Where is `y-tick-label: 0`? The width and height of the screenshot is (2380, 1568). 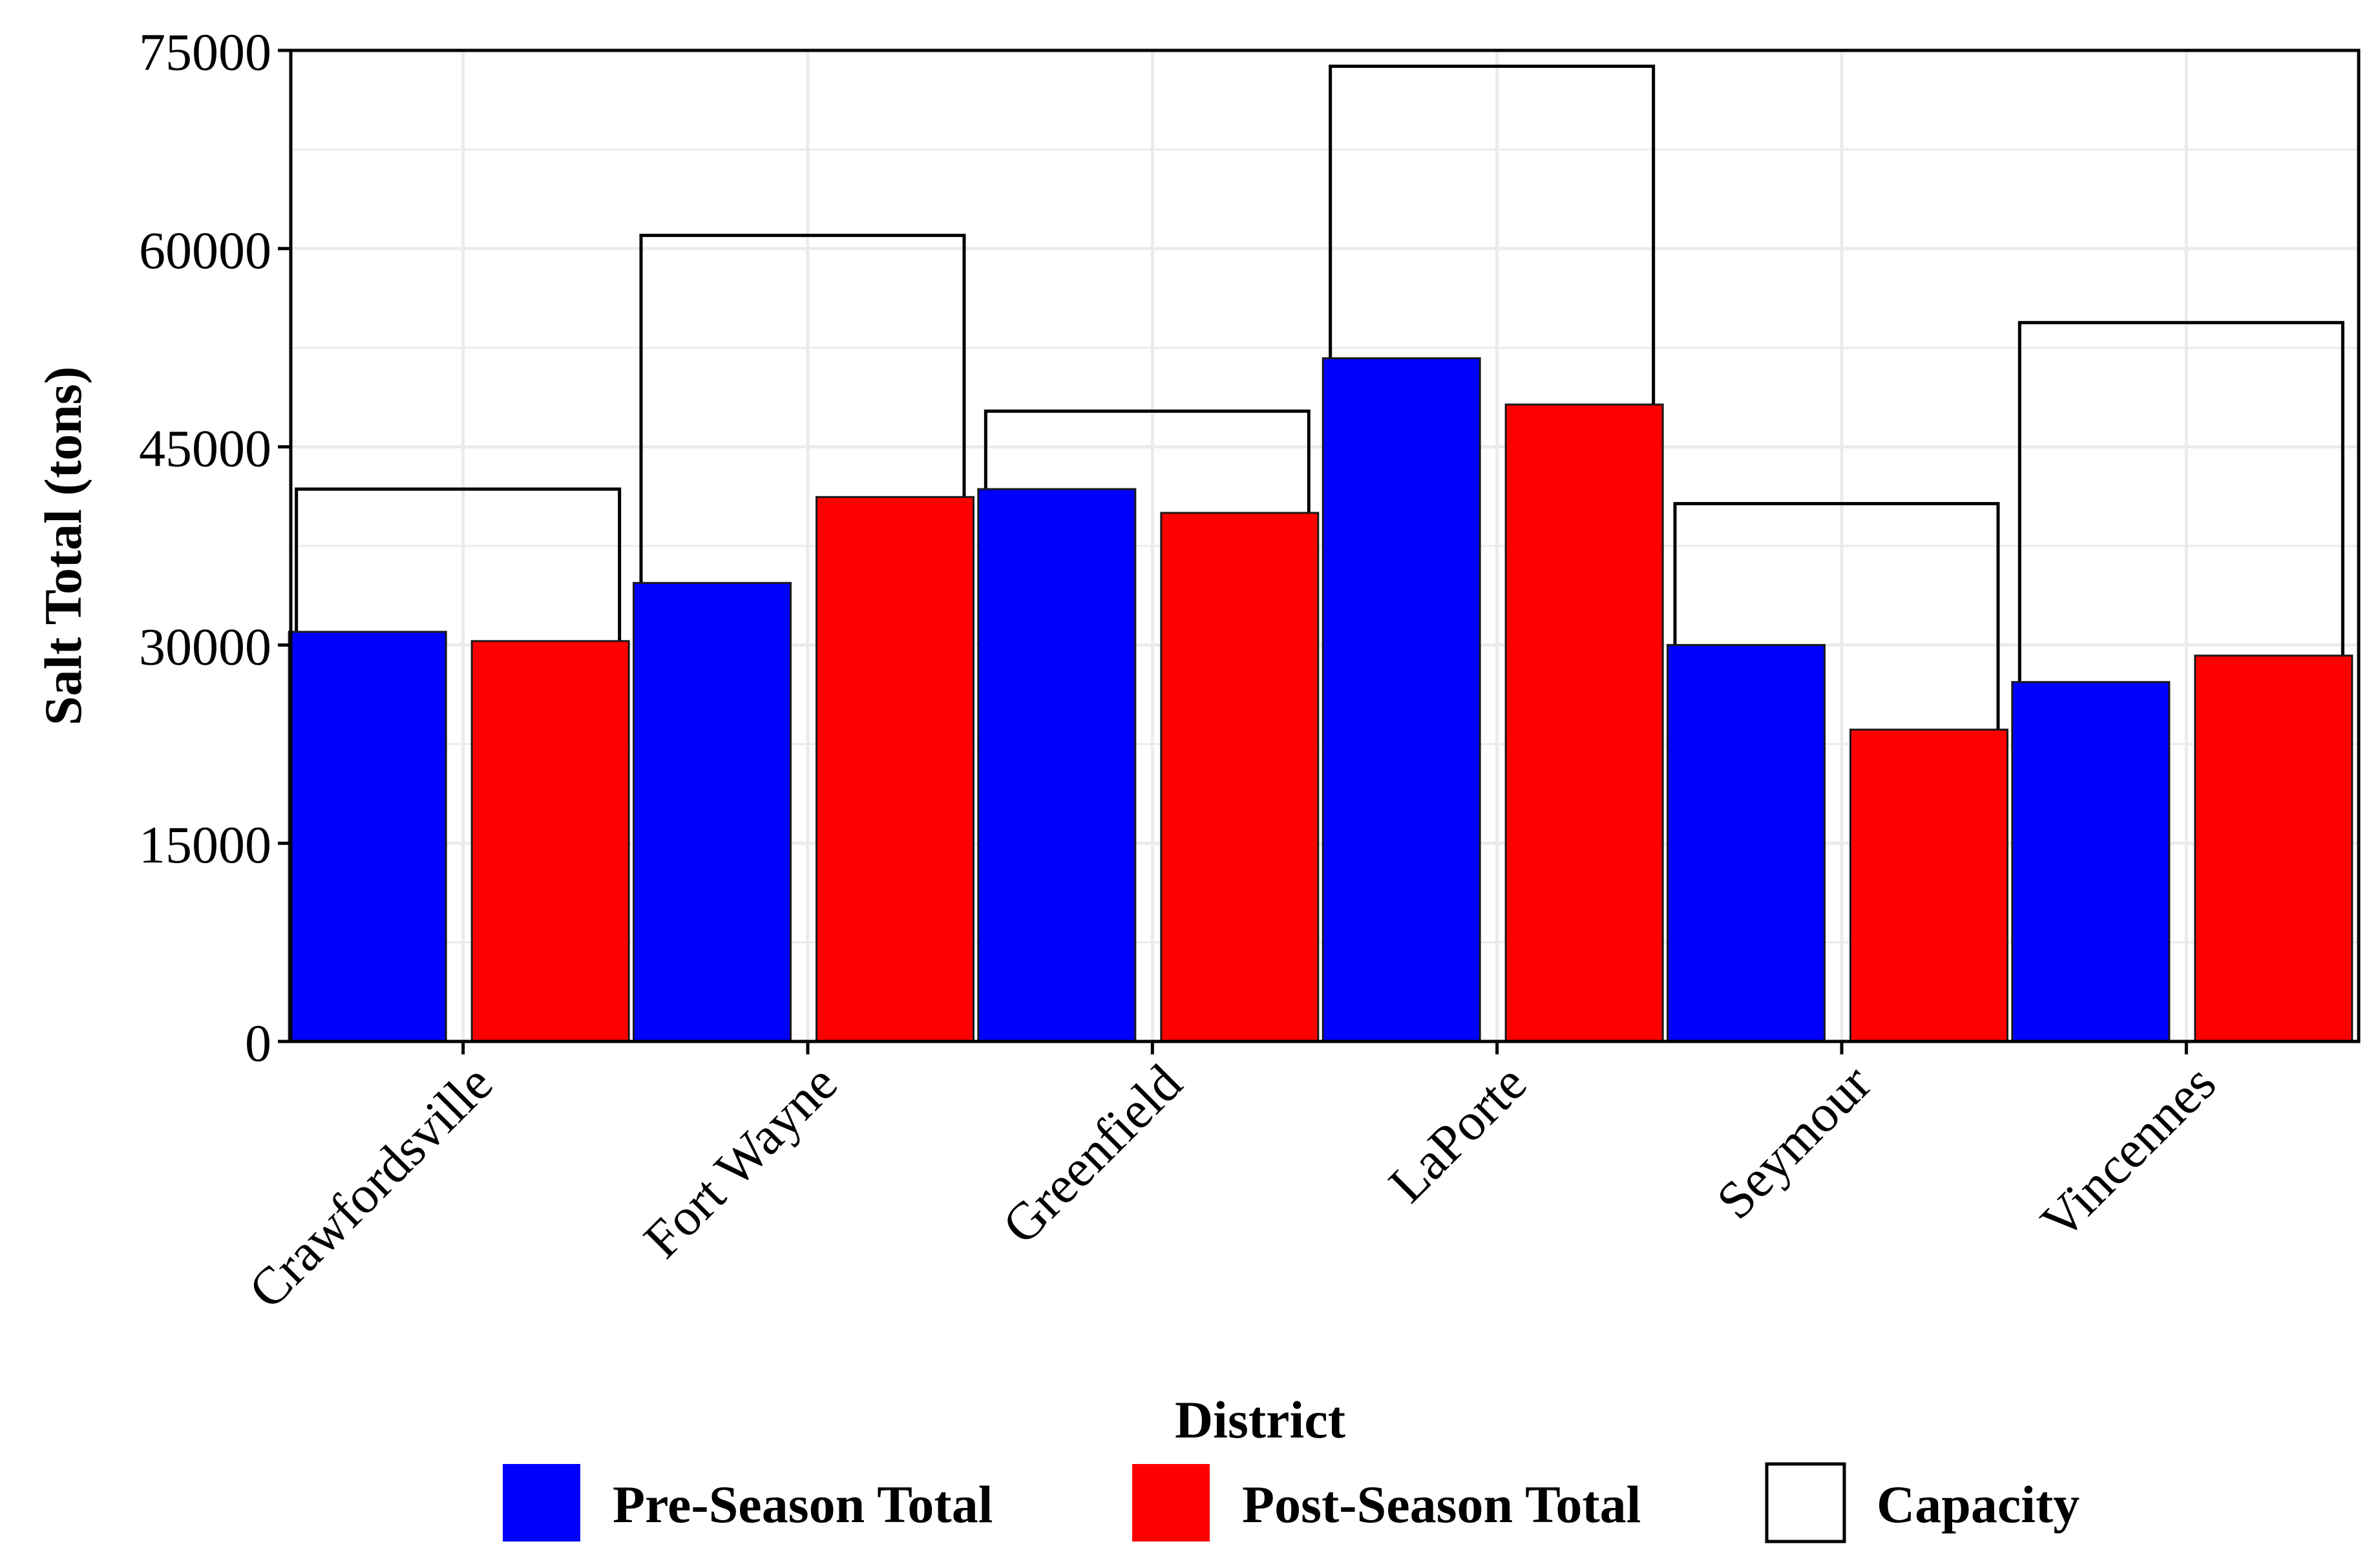
y-tick-label: 0 is located at coordinates (258, 1043).